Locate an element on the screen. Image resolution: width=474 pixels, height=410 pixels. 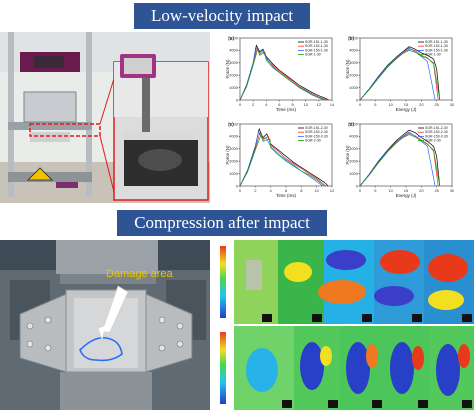
colorbar is located at coordinates (223, 282).